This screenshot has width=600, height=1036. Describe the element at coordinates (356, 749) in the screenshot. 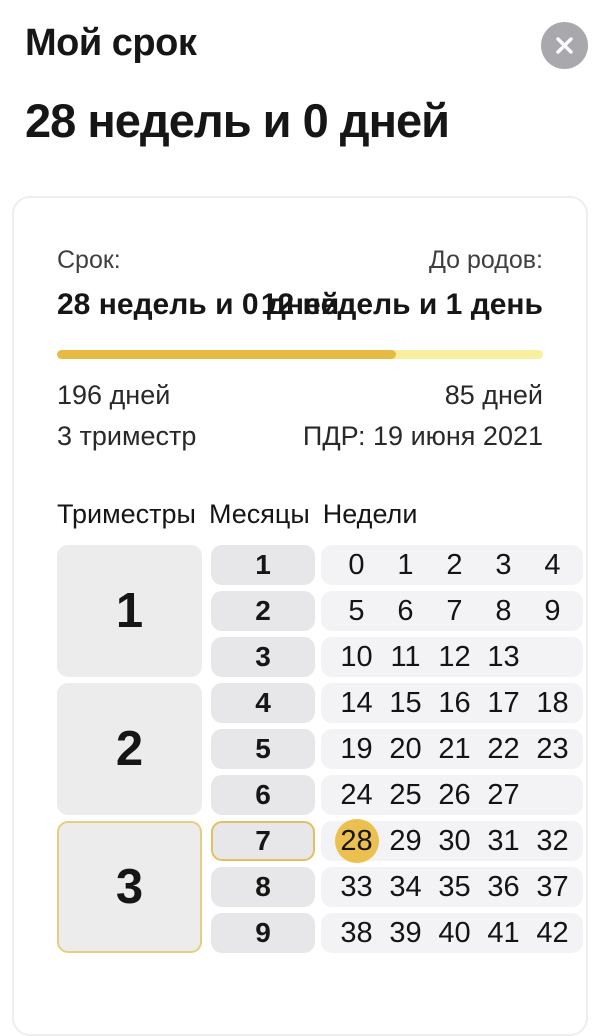

I see `week-19: 19` at that location.